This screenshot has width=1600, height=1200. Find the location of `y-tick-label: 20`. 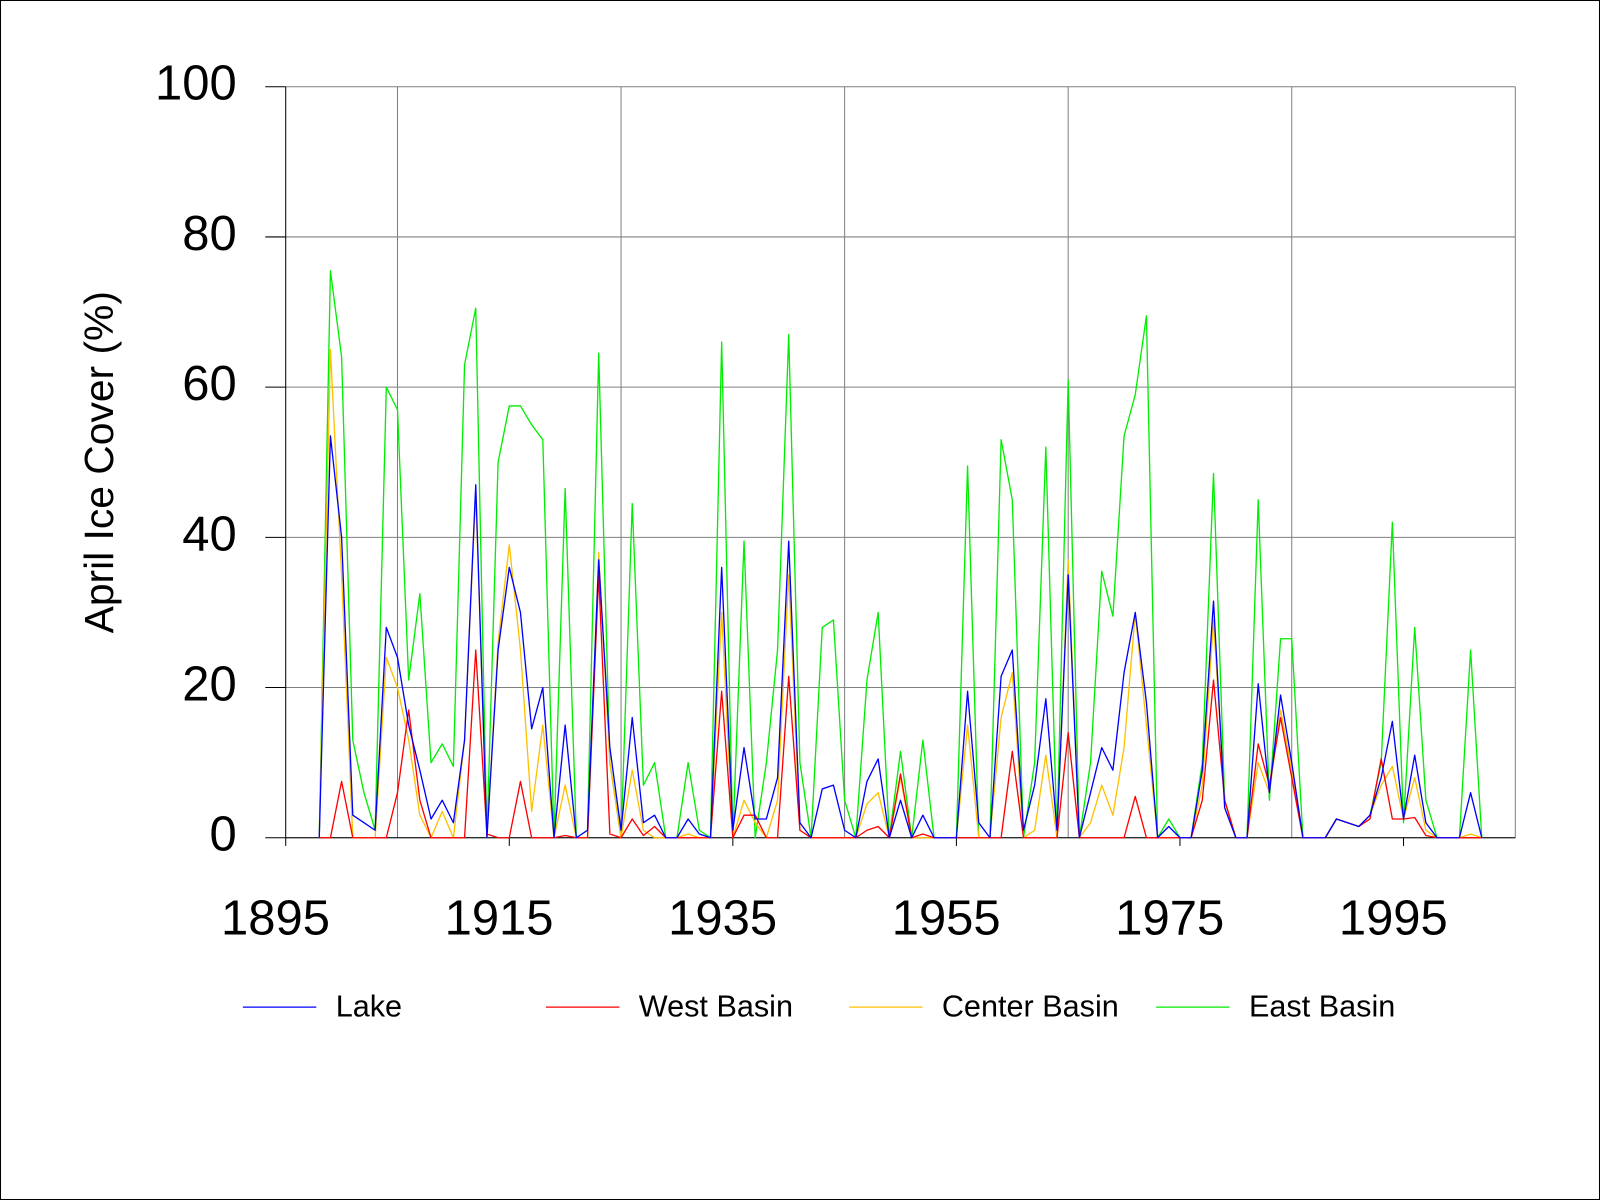

y-tick-label: 20 is located at coordinates (209, 684).